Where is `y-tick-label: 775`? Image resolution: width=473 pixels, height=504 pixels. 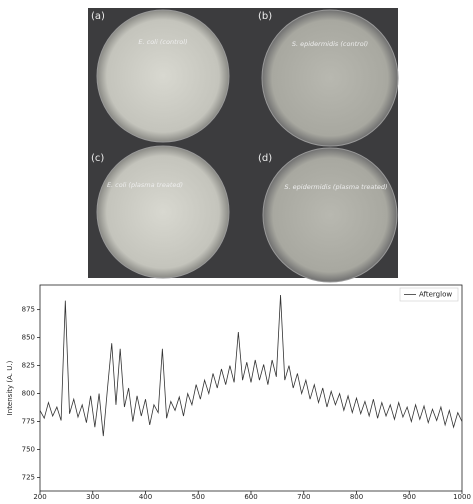
y-tick-label: 775 is located at coordinates (28, 422).